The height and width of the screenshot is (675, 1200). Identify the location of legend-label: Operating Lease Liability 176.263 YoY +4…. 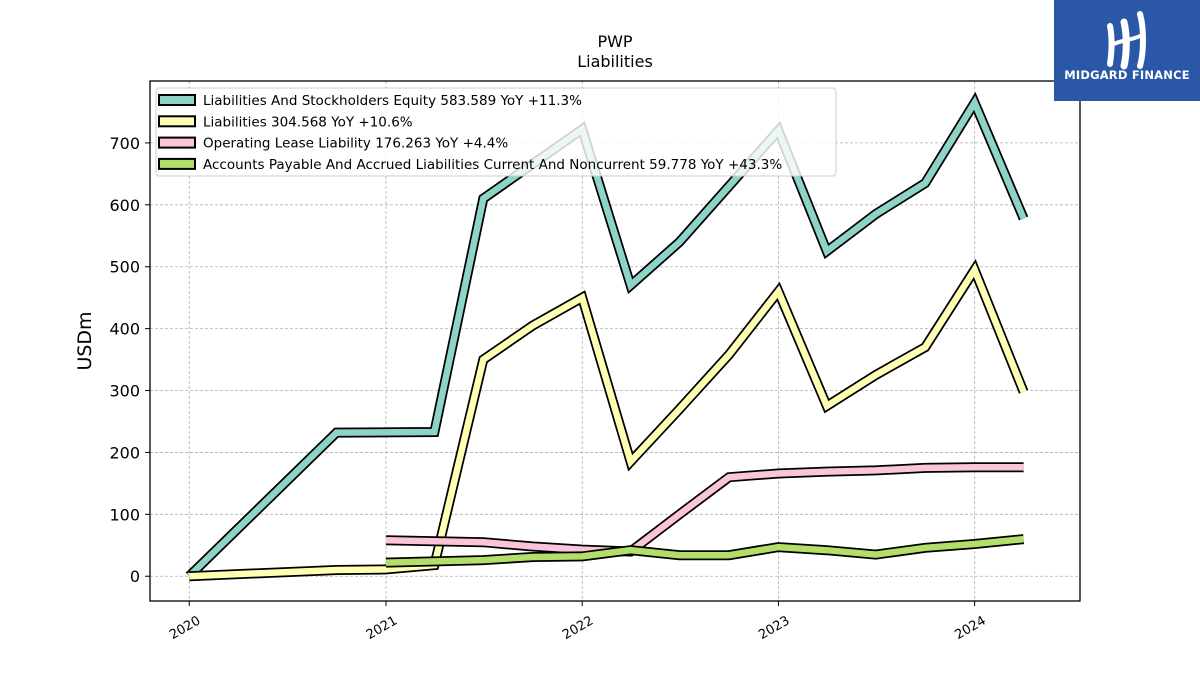
(355, 144).